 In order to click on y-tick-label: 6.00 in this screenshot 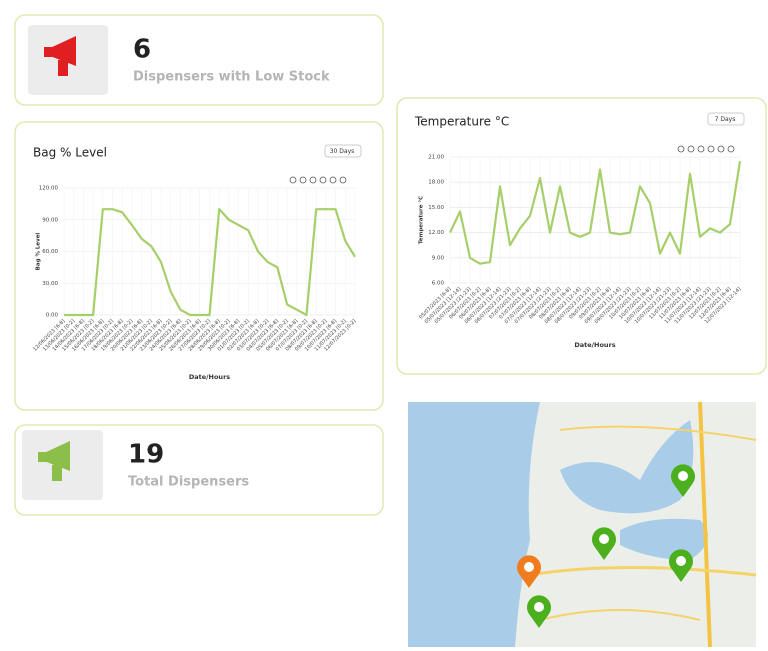, I will do `click(438, 284)`.